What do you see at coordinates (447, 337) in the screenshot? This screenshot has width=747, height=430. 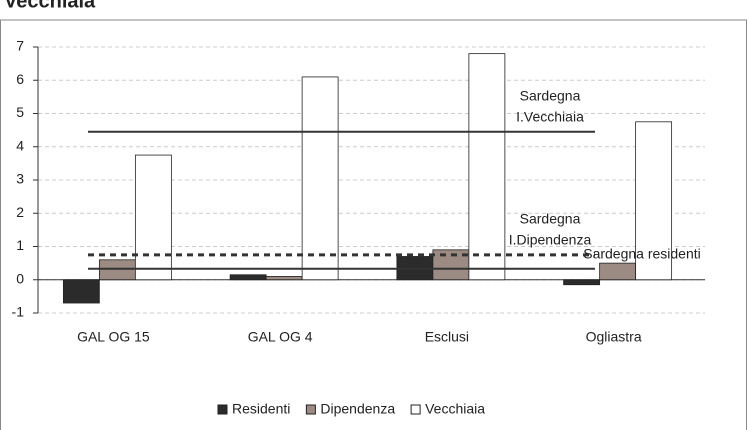 I see `x-tick-label: Esclusi` at bounding box center [447, 337].